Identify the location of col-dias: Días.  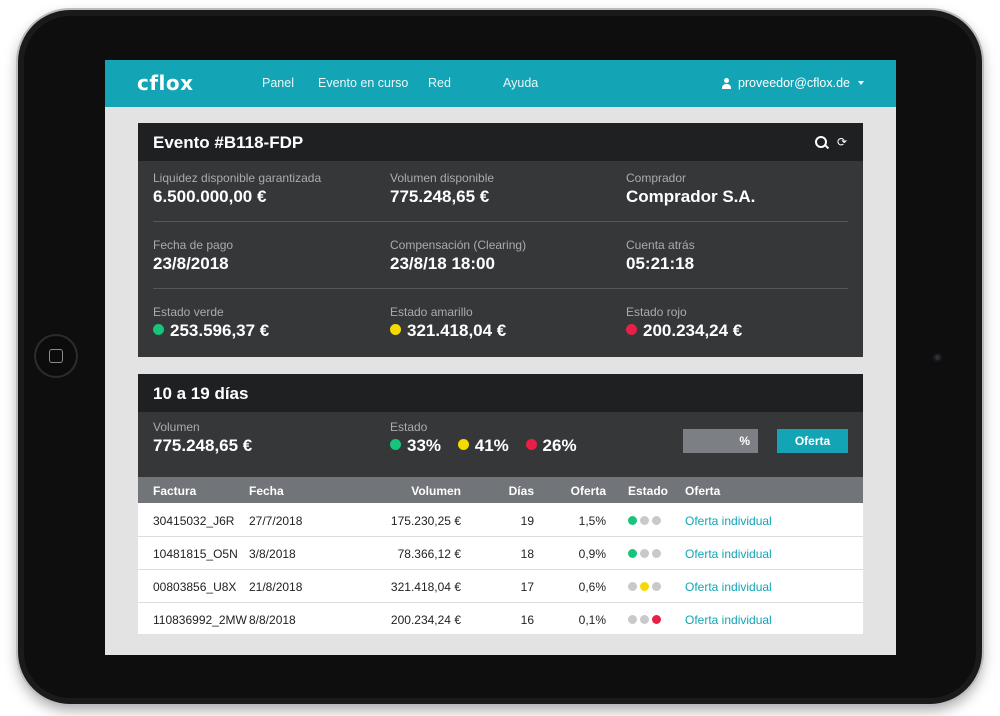
(521, 491).